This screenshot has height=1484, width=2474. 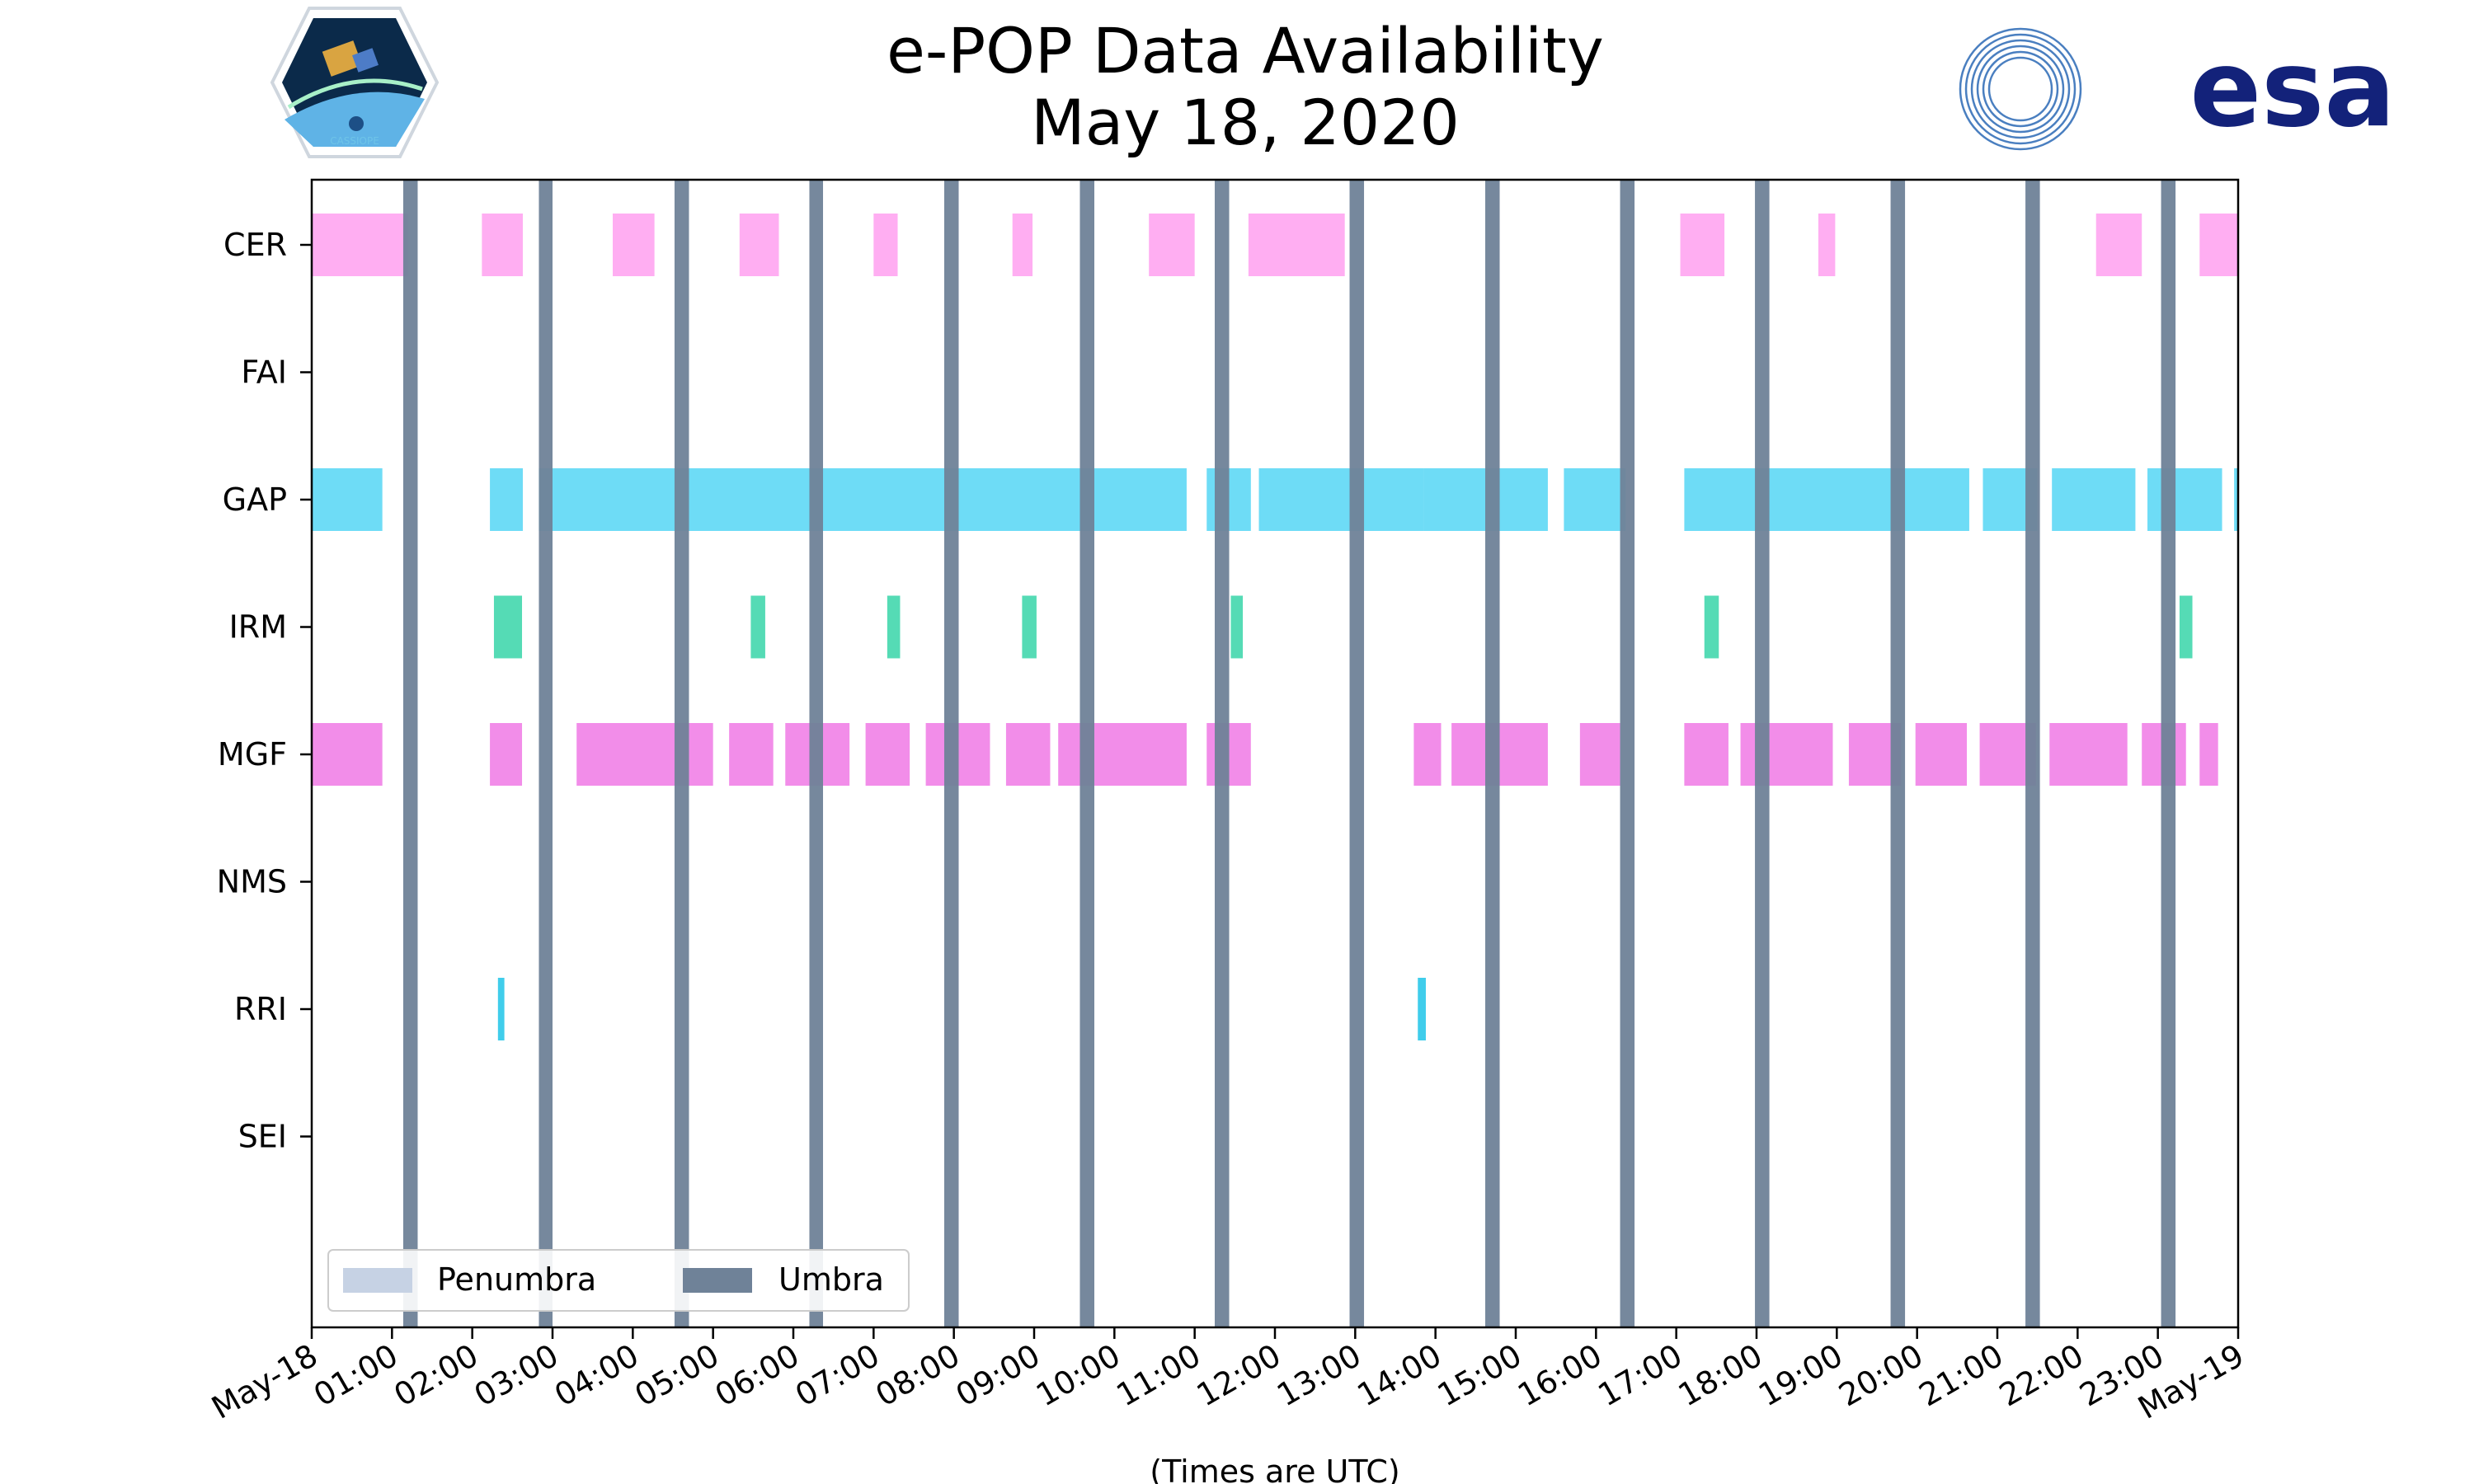 What do you see at coordinates (1640, 1375) in the screenshot?
I see `x-tick-label-17: 17:00` at bounding box center [1640, 1375].